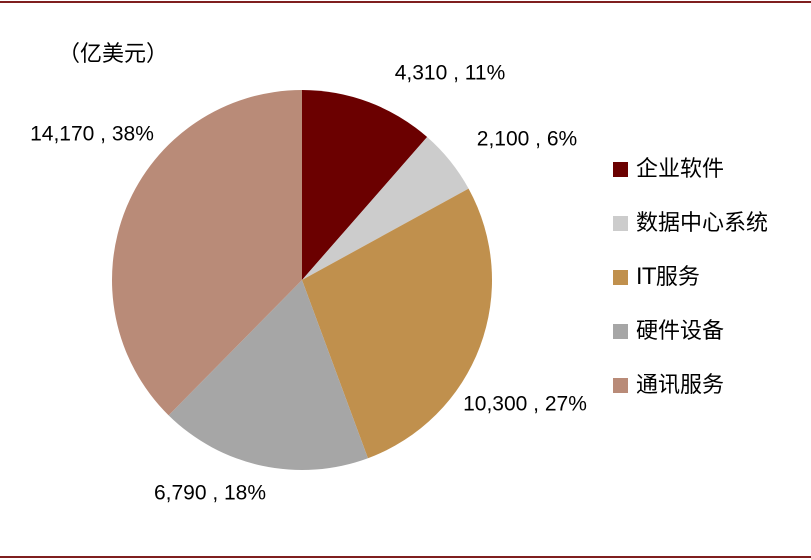  Describe the element at coordinates (525, 404) in the screenshot. I see `value-label: 10,300 , 27%` at that location.